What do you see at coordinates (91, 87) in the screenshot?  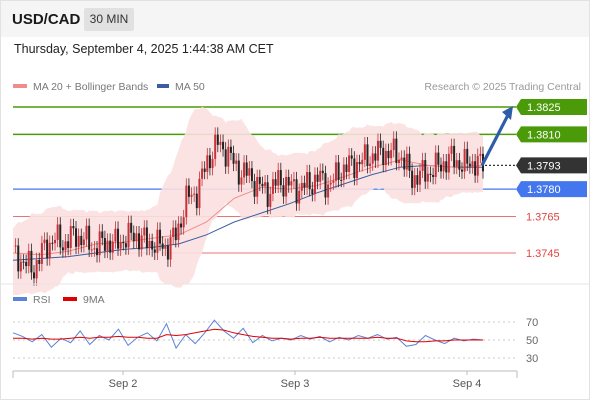 I see `legend-ma20-label: MA 20 + Bollinger Bands` at bounding box center [91, 87].